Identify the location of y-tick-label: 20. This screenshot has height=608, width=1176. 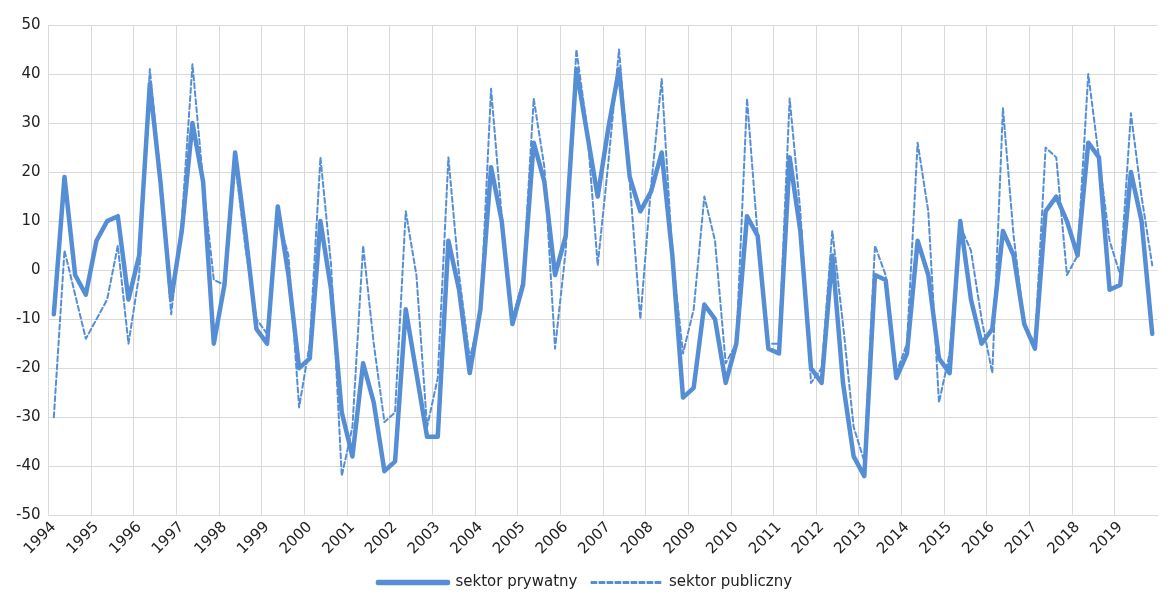
(31, 170).